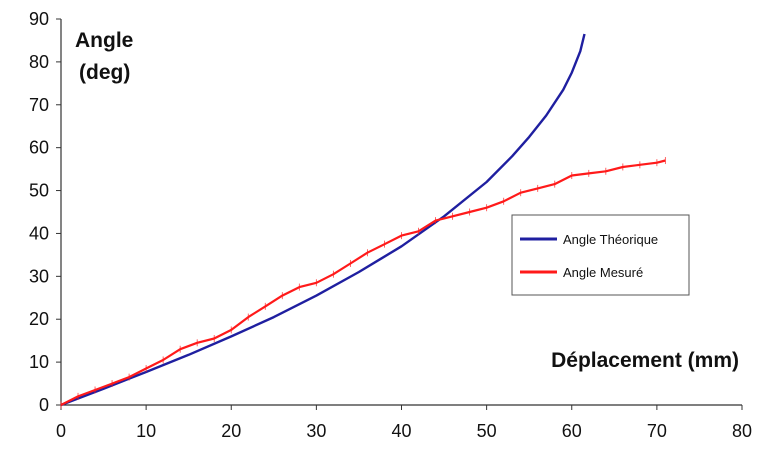  What do you see at coordinates (603, 272) in the screenshot?
I see `legend-label-angle-mesure: Angle Mesuré` at bounding box center [603, 272].